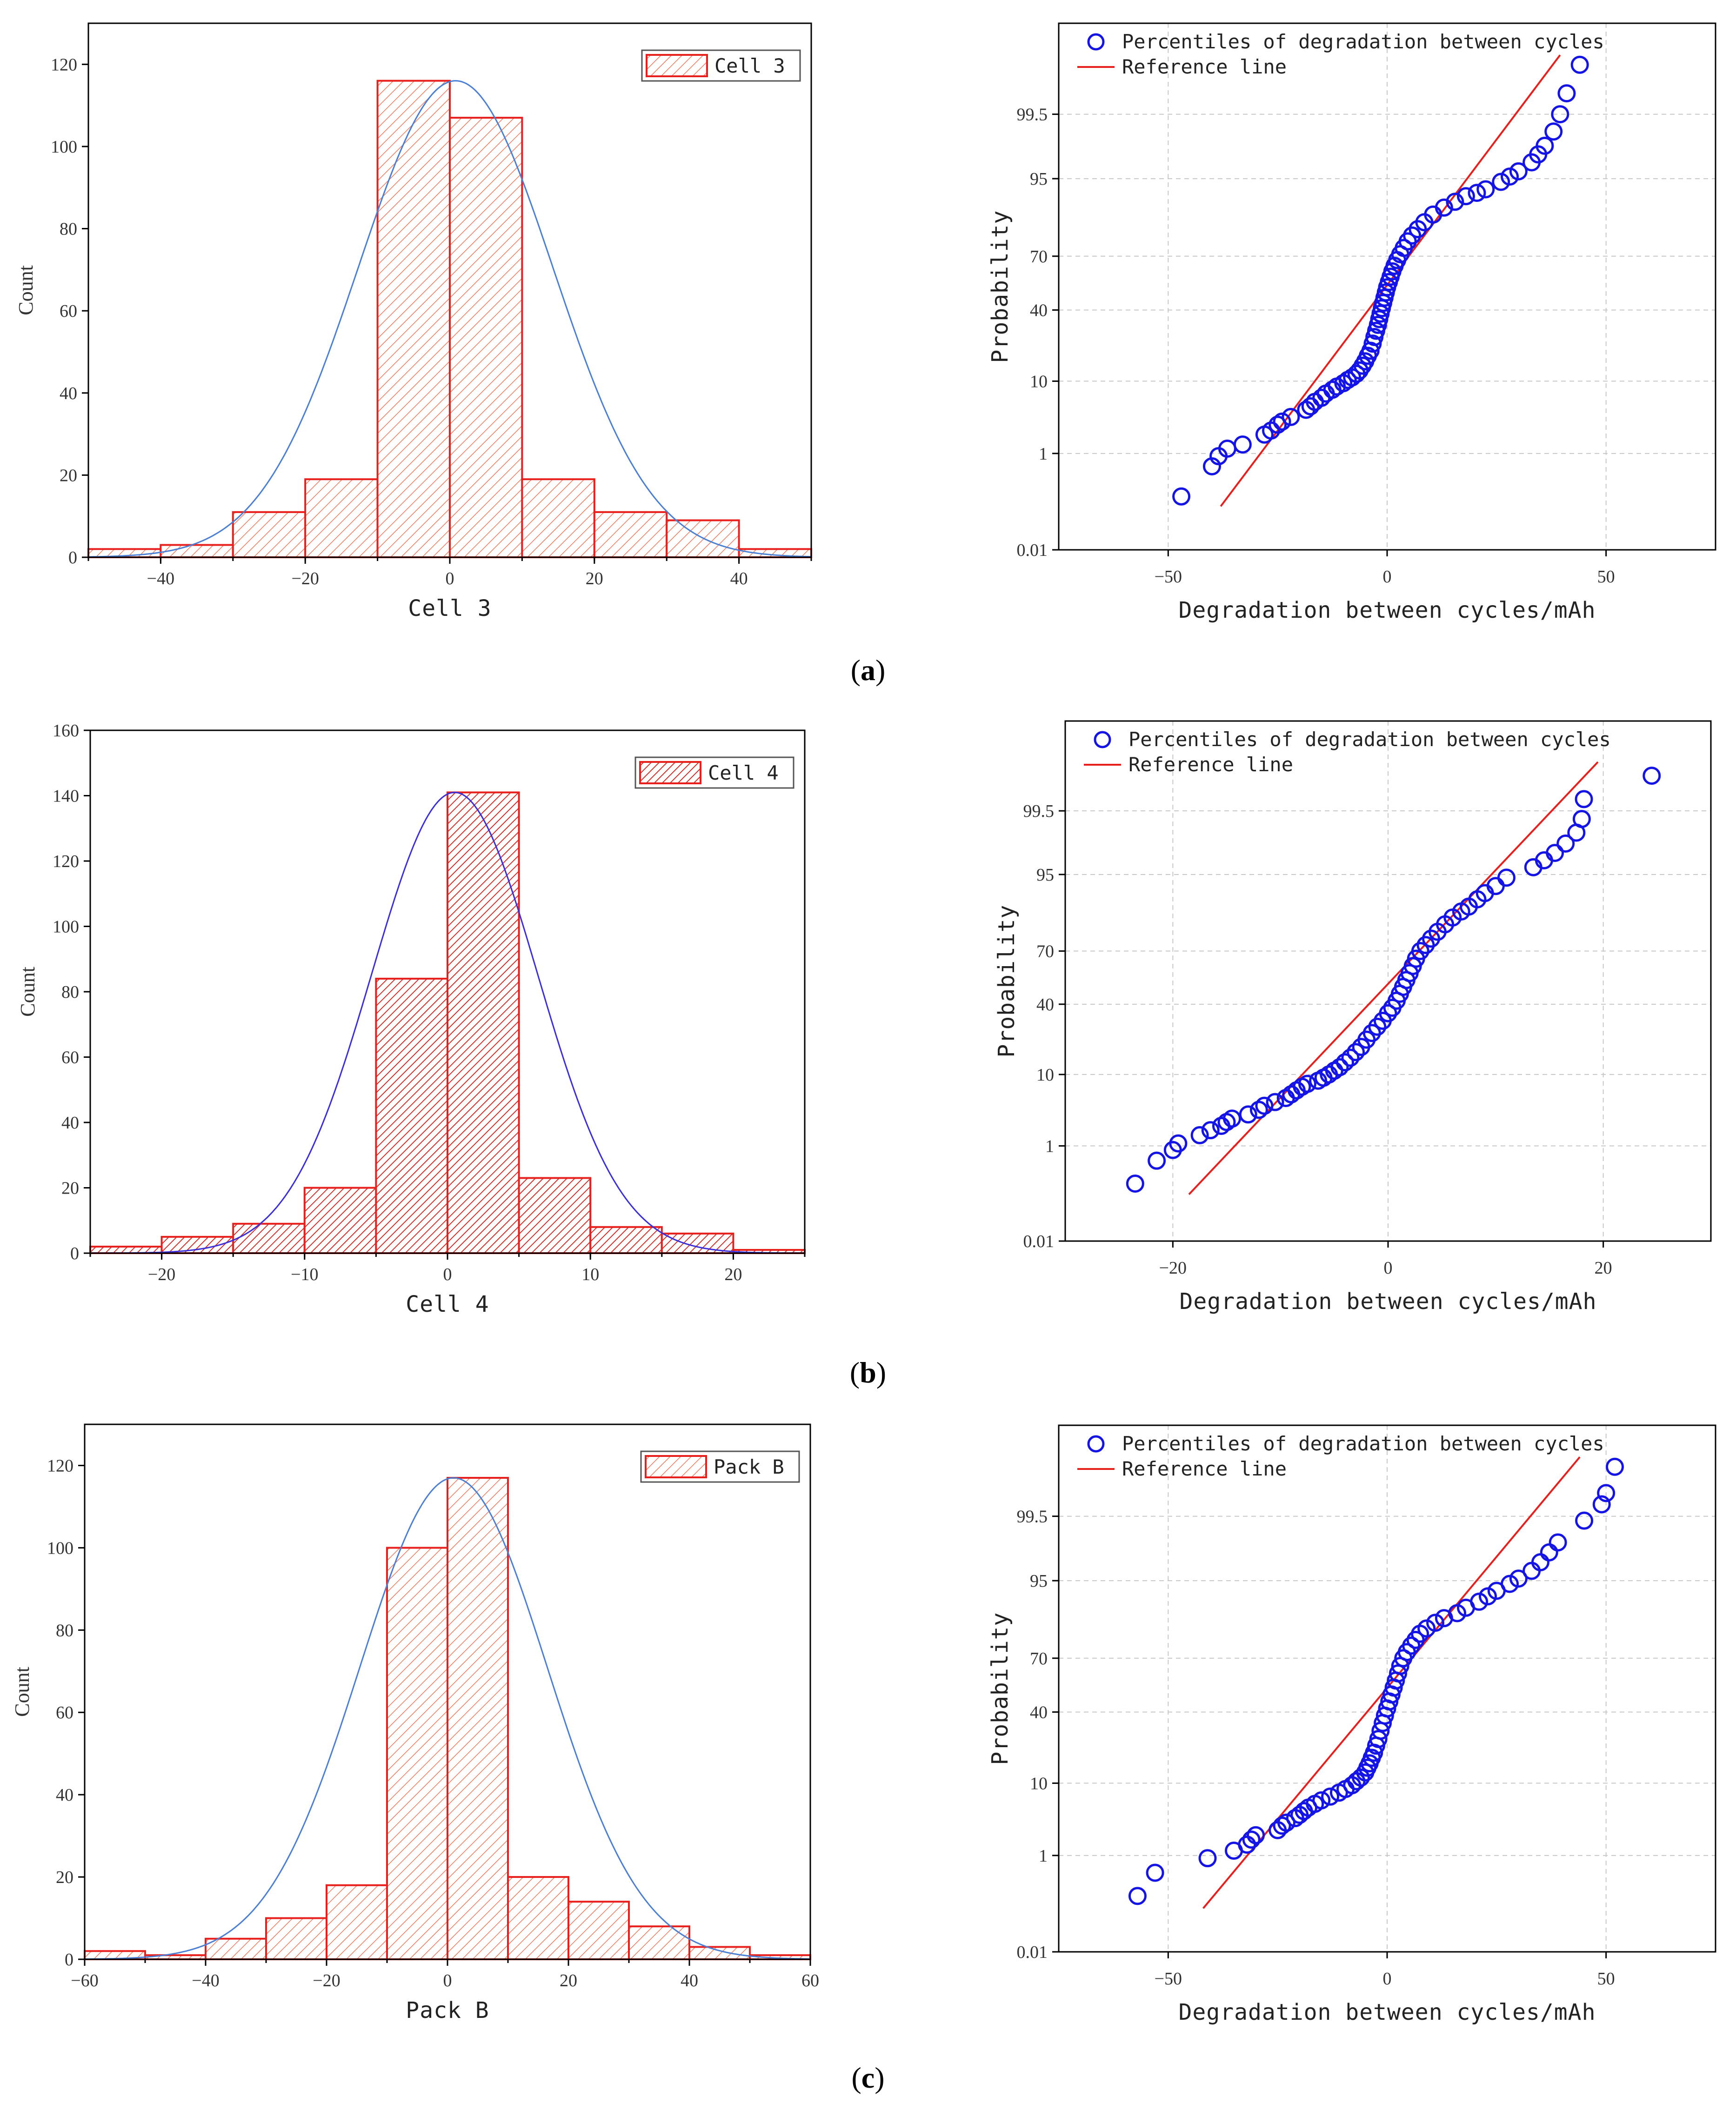 Image resolution: width=1736 pixels, height=2110 pixels. What do you see at coordinates (743, 772) in the screenshot?
I see `legend-label: Cell 4` at bounding box center [743, 772].